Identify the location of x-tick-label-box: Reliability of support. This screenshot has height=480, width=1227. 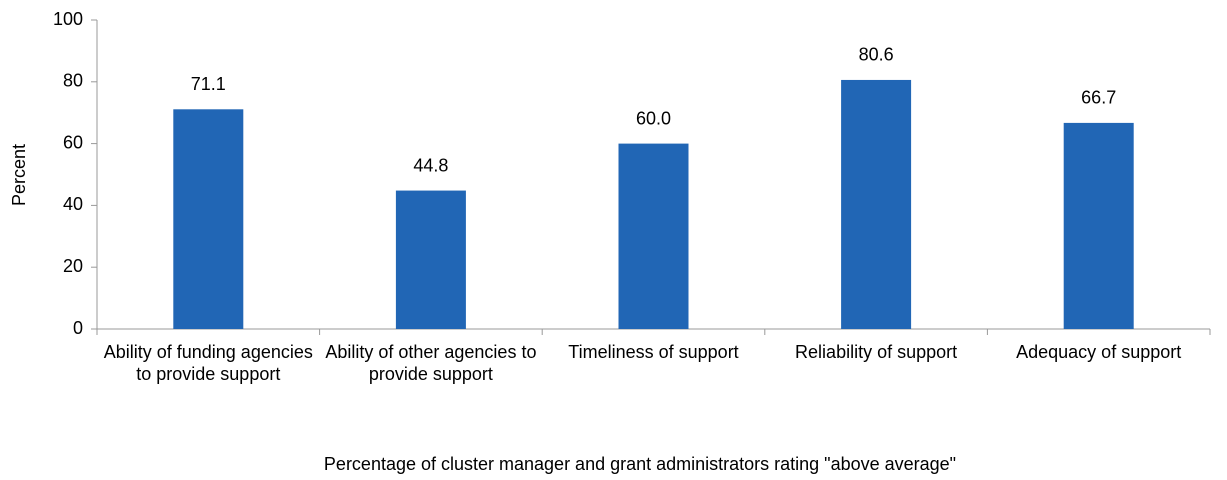
(876, 352).